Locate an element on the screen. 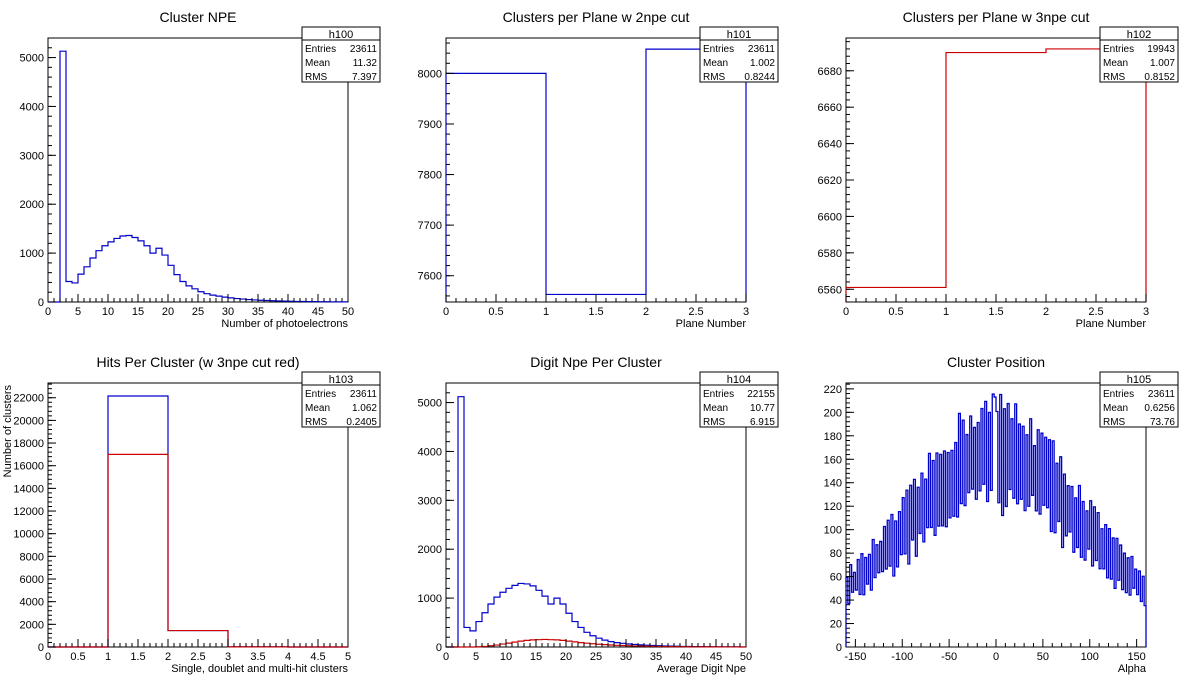 This screenshot has width=1196, height=690. chart-title: Hits Per Cluster (w 3npe cut red) is located at coordinates (197, 362).